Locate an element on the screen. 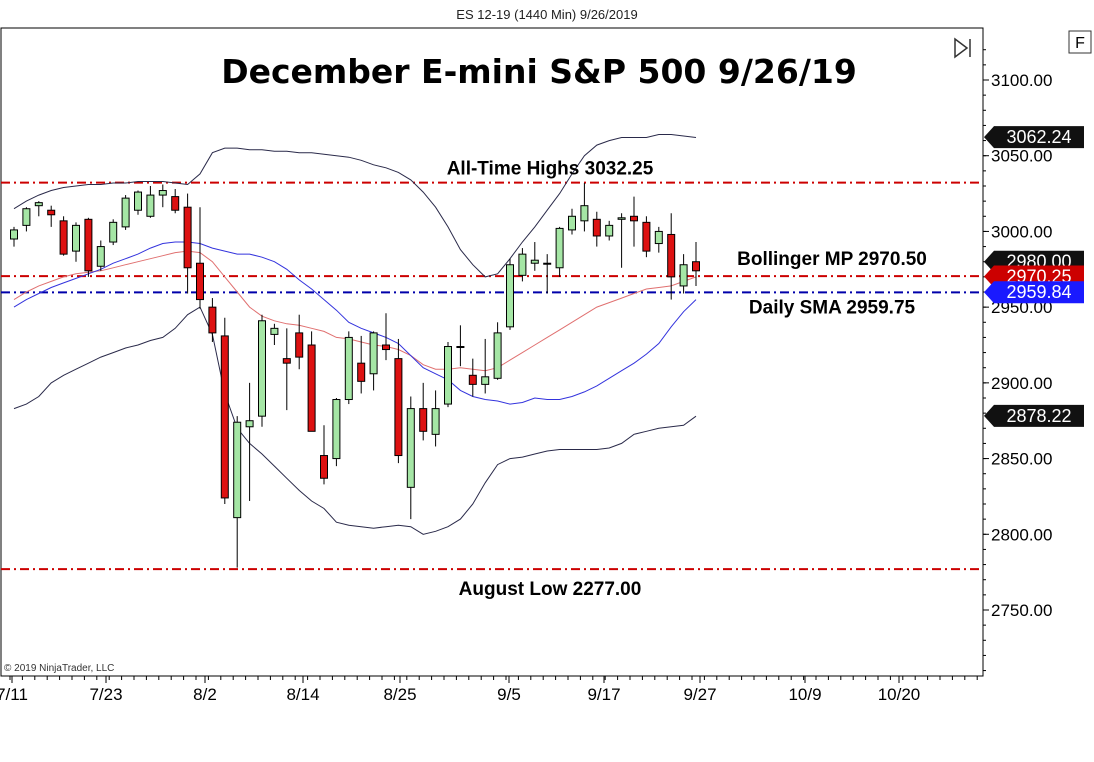  x-tick-label: 9/17 is located at coordinates (603, 694).